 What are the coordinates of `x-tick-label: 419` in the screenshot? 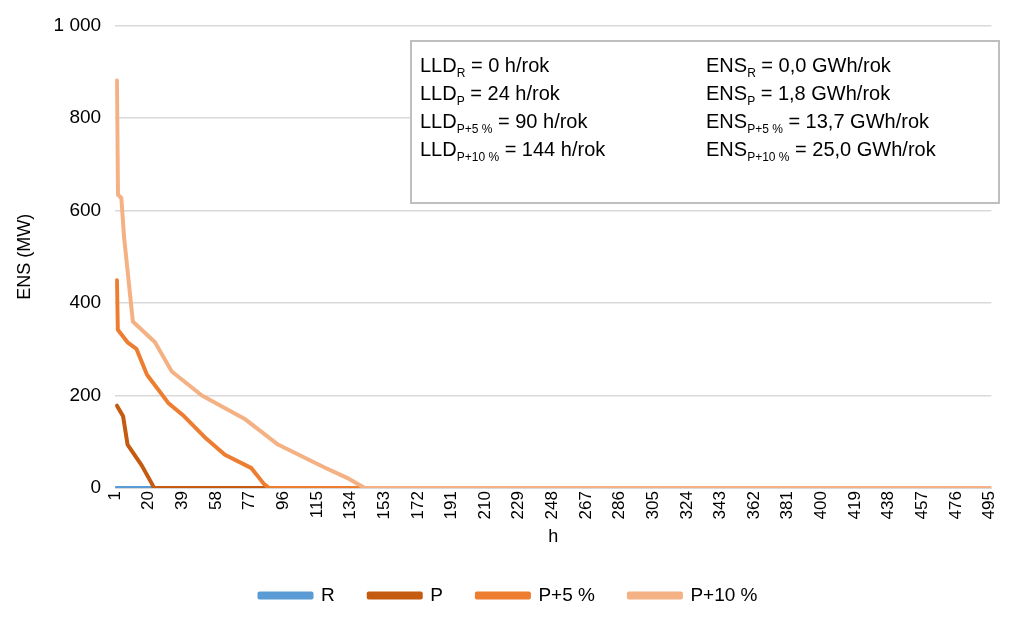 It's located at (854, 505).